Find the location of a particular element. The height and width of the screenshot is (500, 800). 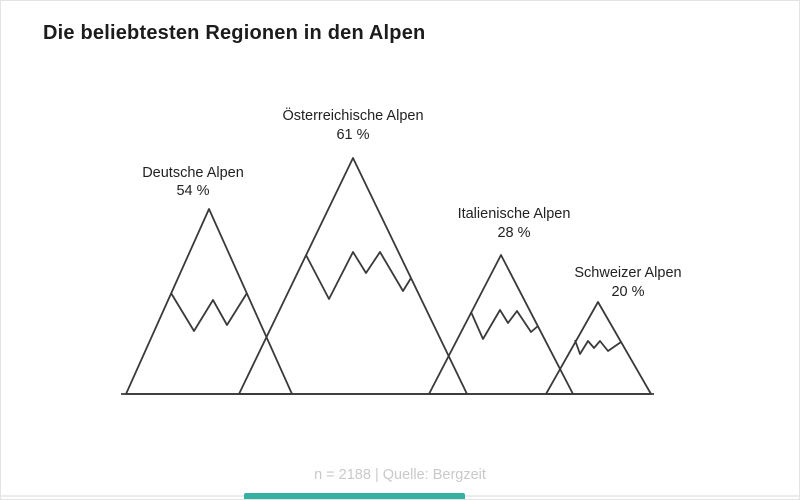

value--sterreichische-alpen: 61 % is located at coordinates (352, 135).